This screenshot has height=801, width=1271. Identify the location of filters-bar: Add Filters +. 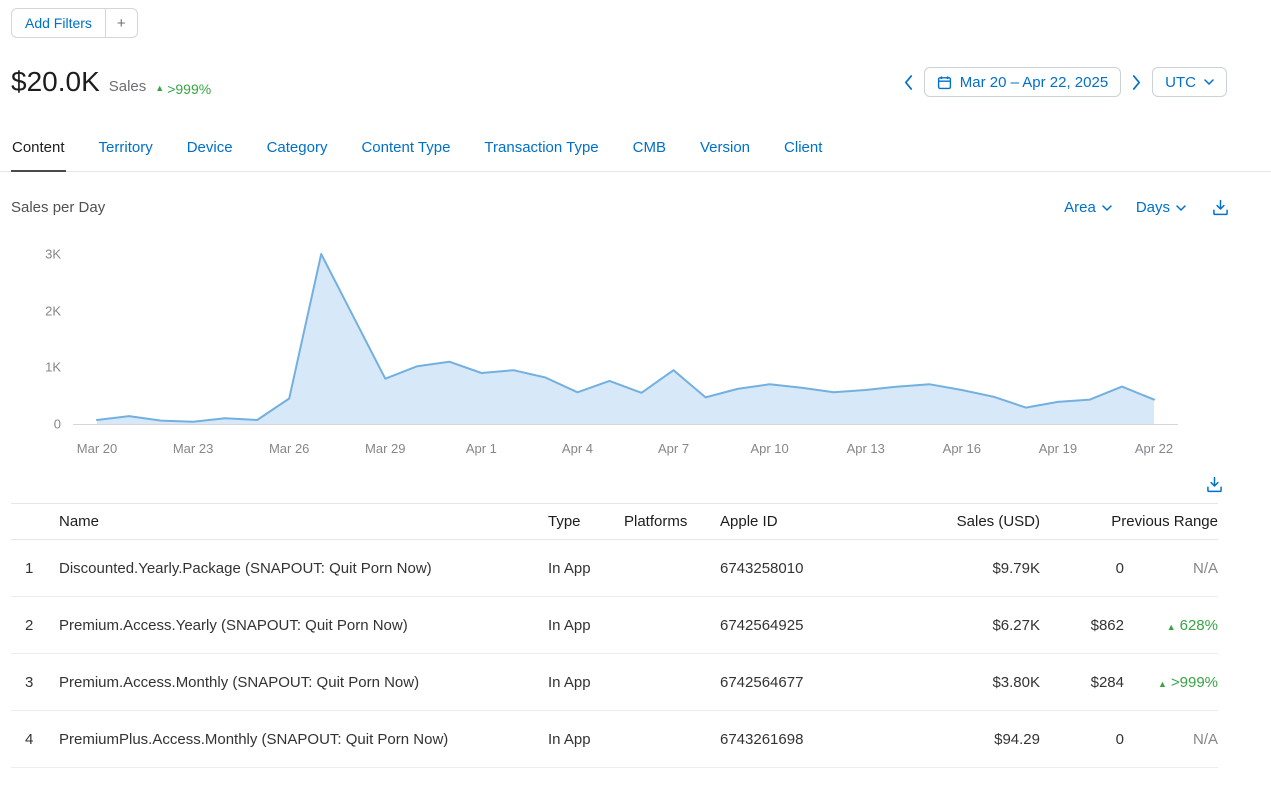
(641, 23).